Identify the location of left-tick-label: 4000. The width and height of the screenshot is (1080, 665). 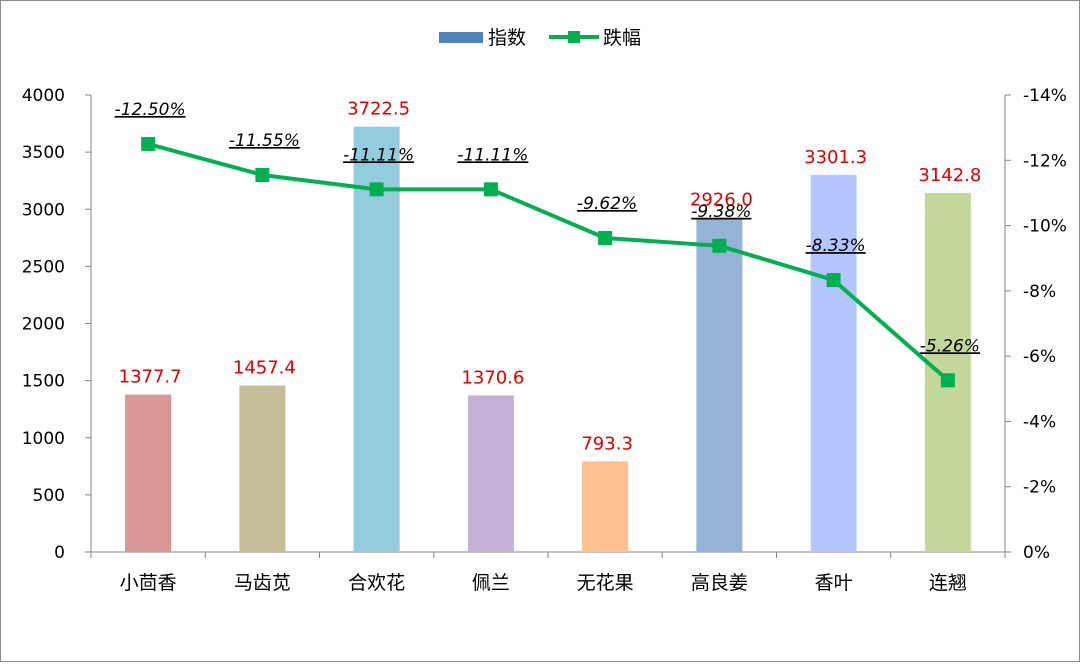
(43, 96).